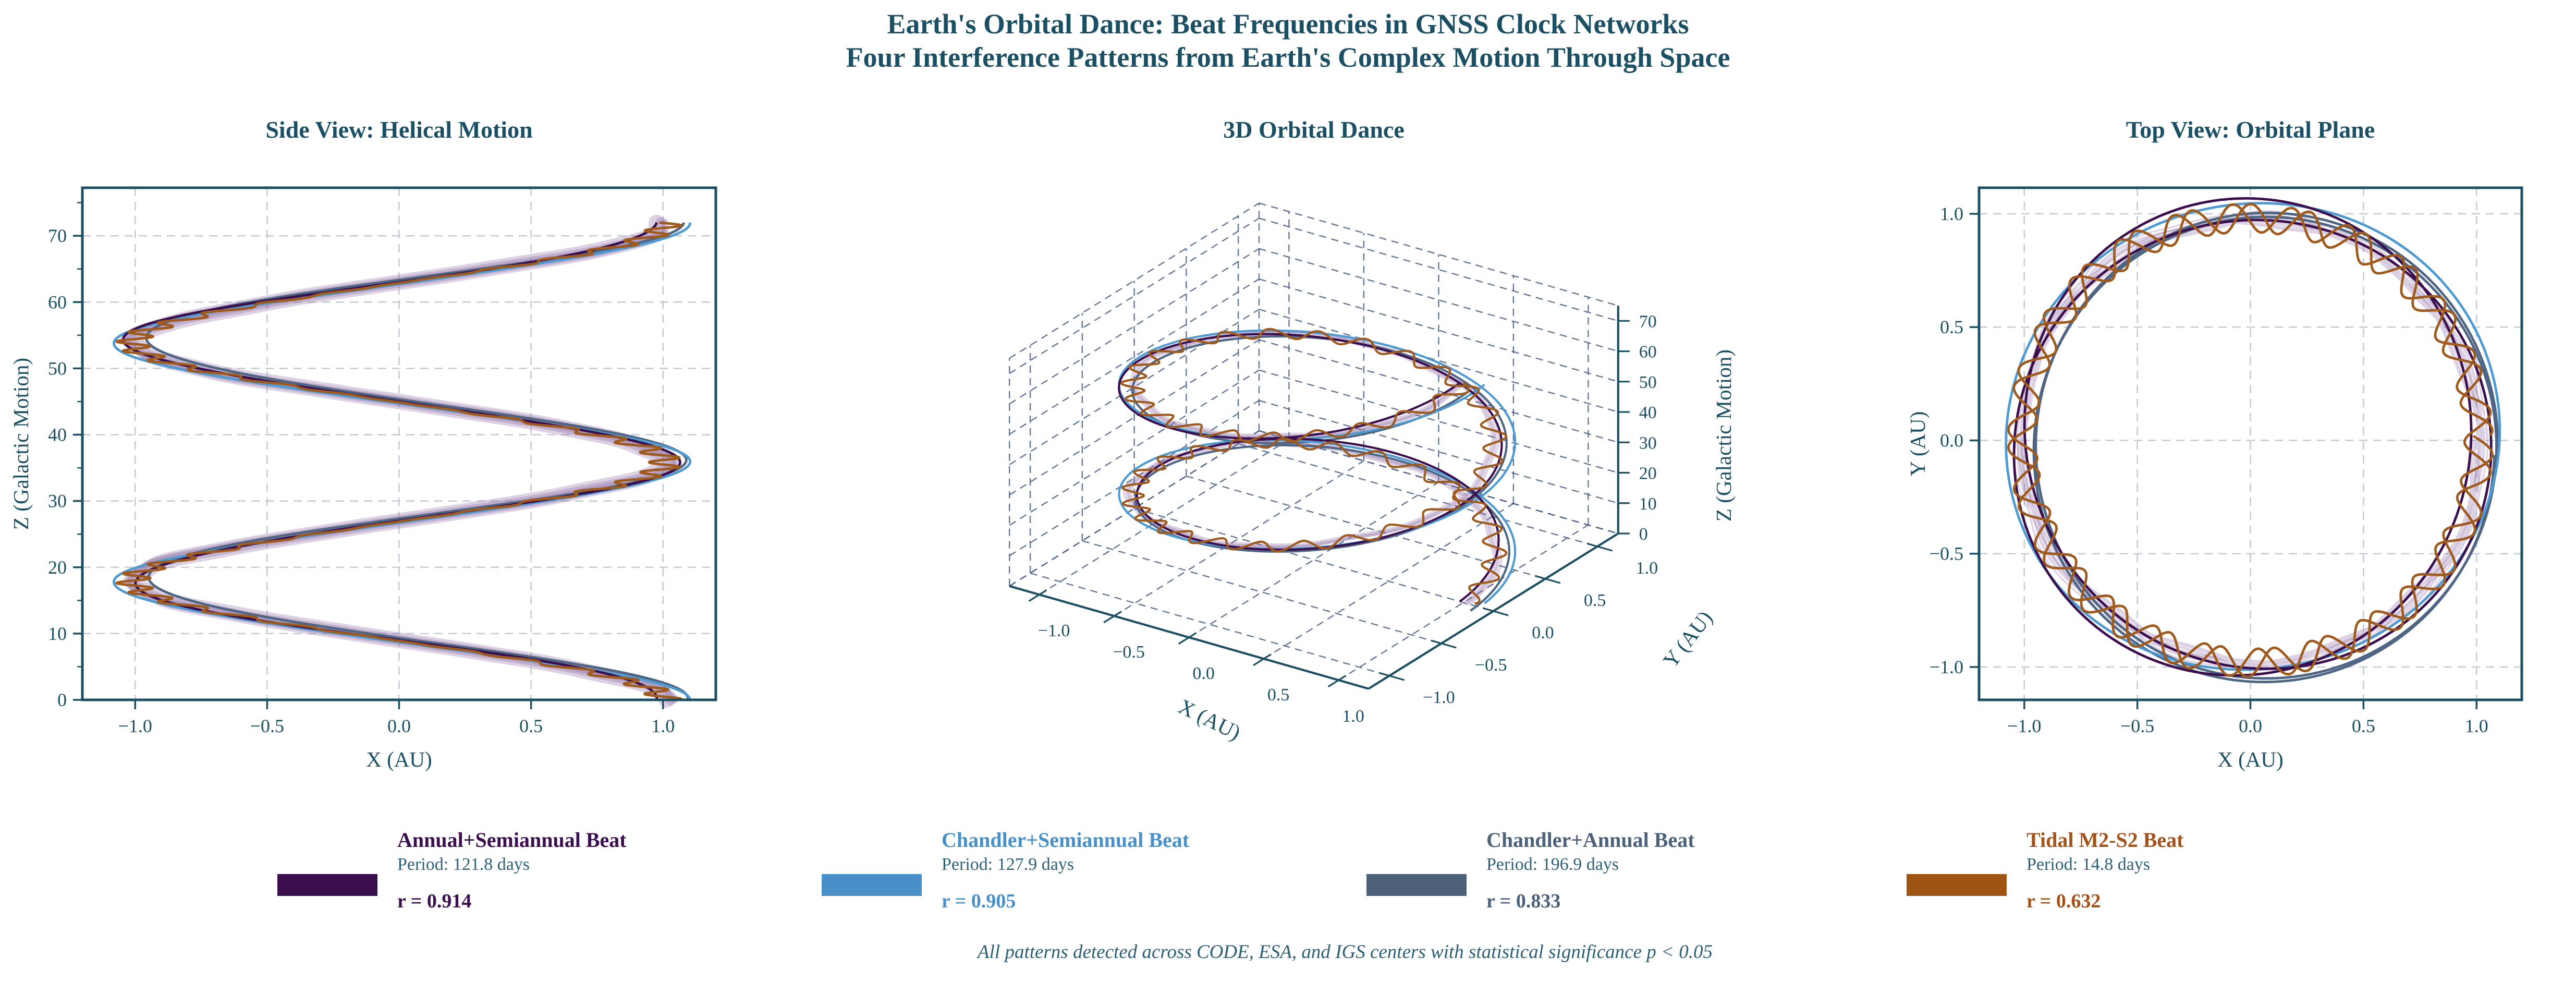  What do you see at coordinates (2105, 840) in the screenshot?
I see `legend-name: Tidal M2-S2 Beat` at bounding box center [2105, 840].